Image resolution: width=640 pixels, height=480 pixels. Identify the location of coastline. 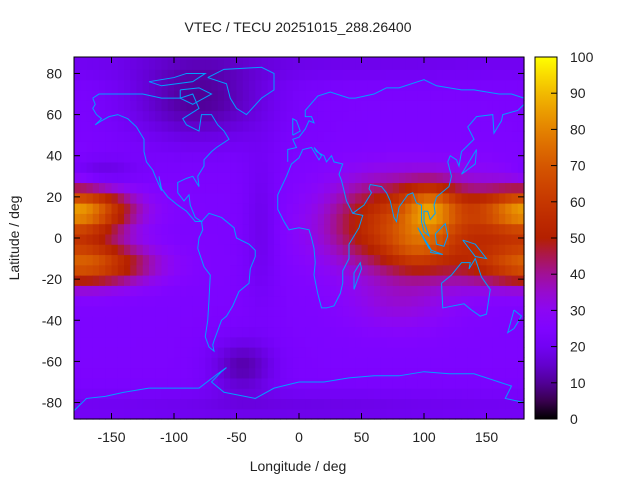
(441, 234).